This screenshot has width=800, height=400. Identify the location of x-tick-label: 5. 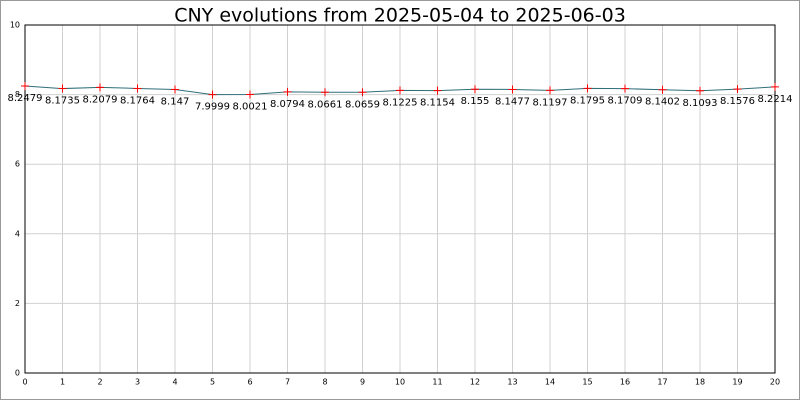
(212, 382).